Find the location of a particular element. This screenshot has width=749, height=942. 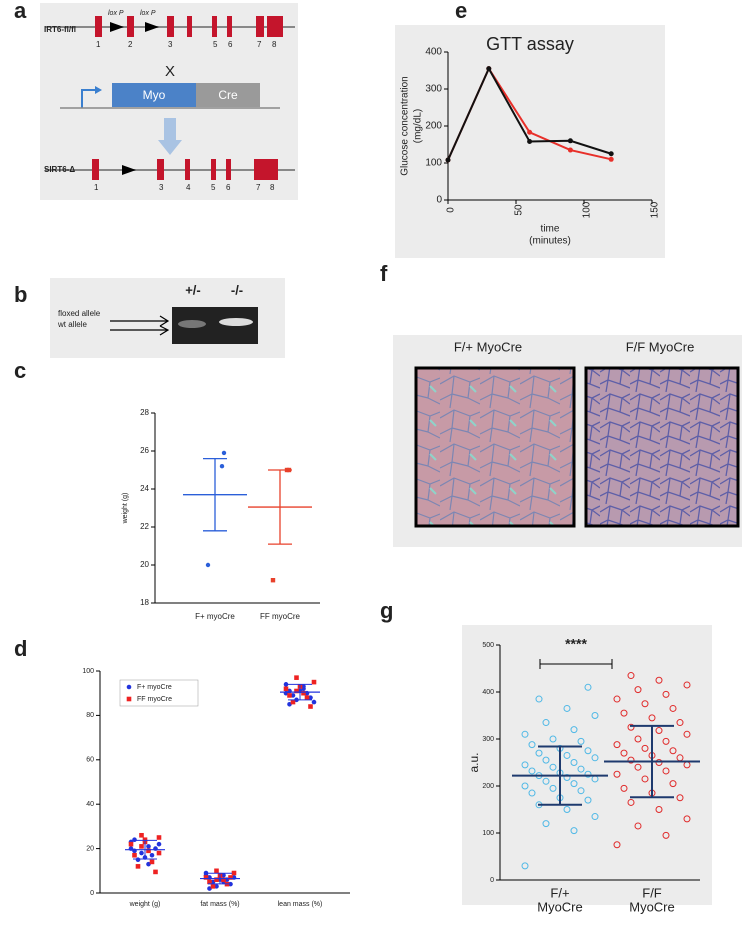

y-axis-label: Glucose concentration is located at coordinates (405, 126).